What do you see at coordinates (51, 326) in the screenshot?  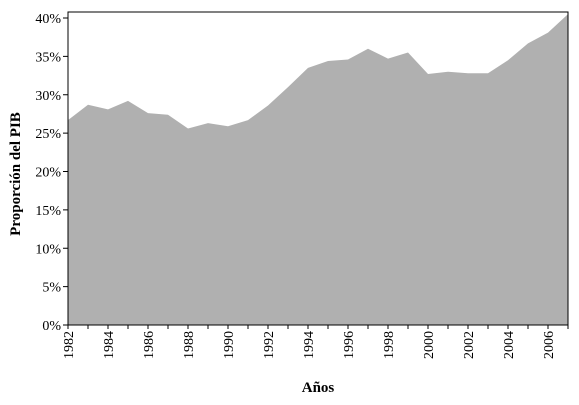 I see `y-tick-label: 0%` at bounding box center [51, 326].